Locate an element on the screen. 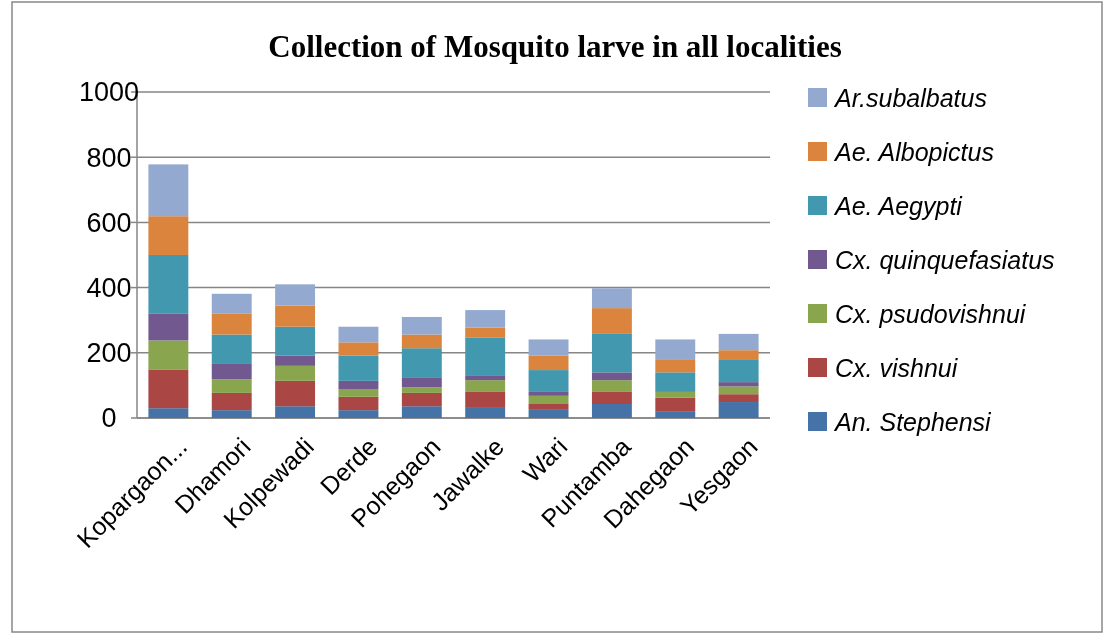 The width and height of the screenshot is (1110, 633). legend-label: Cx. quinquefasiatus is located at coordinates (945, 259).